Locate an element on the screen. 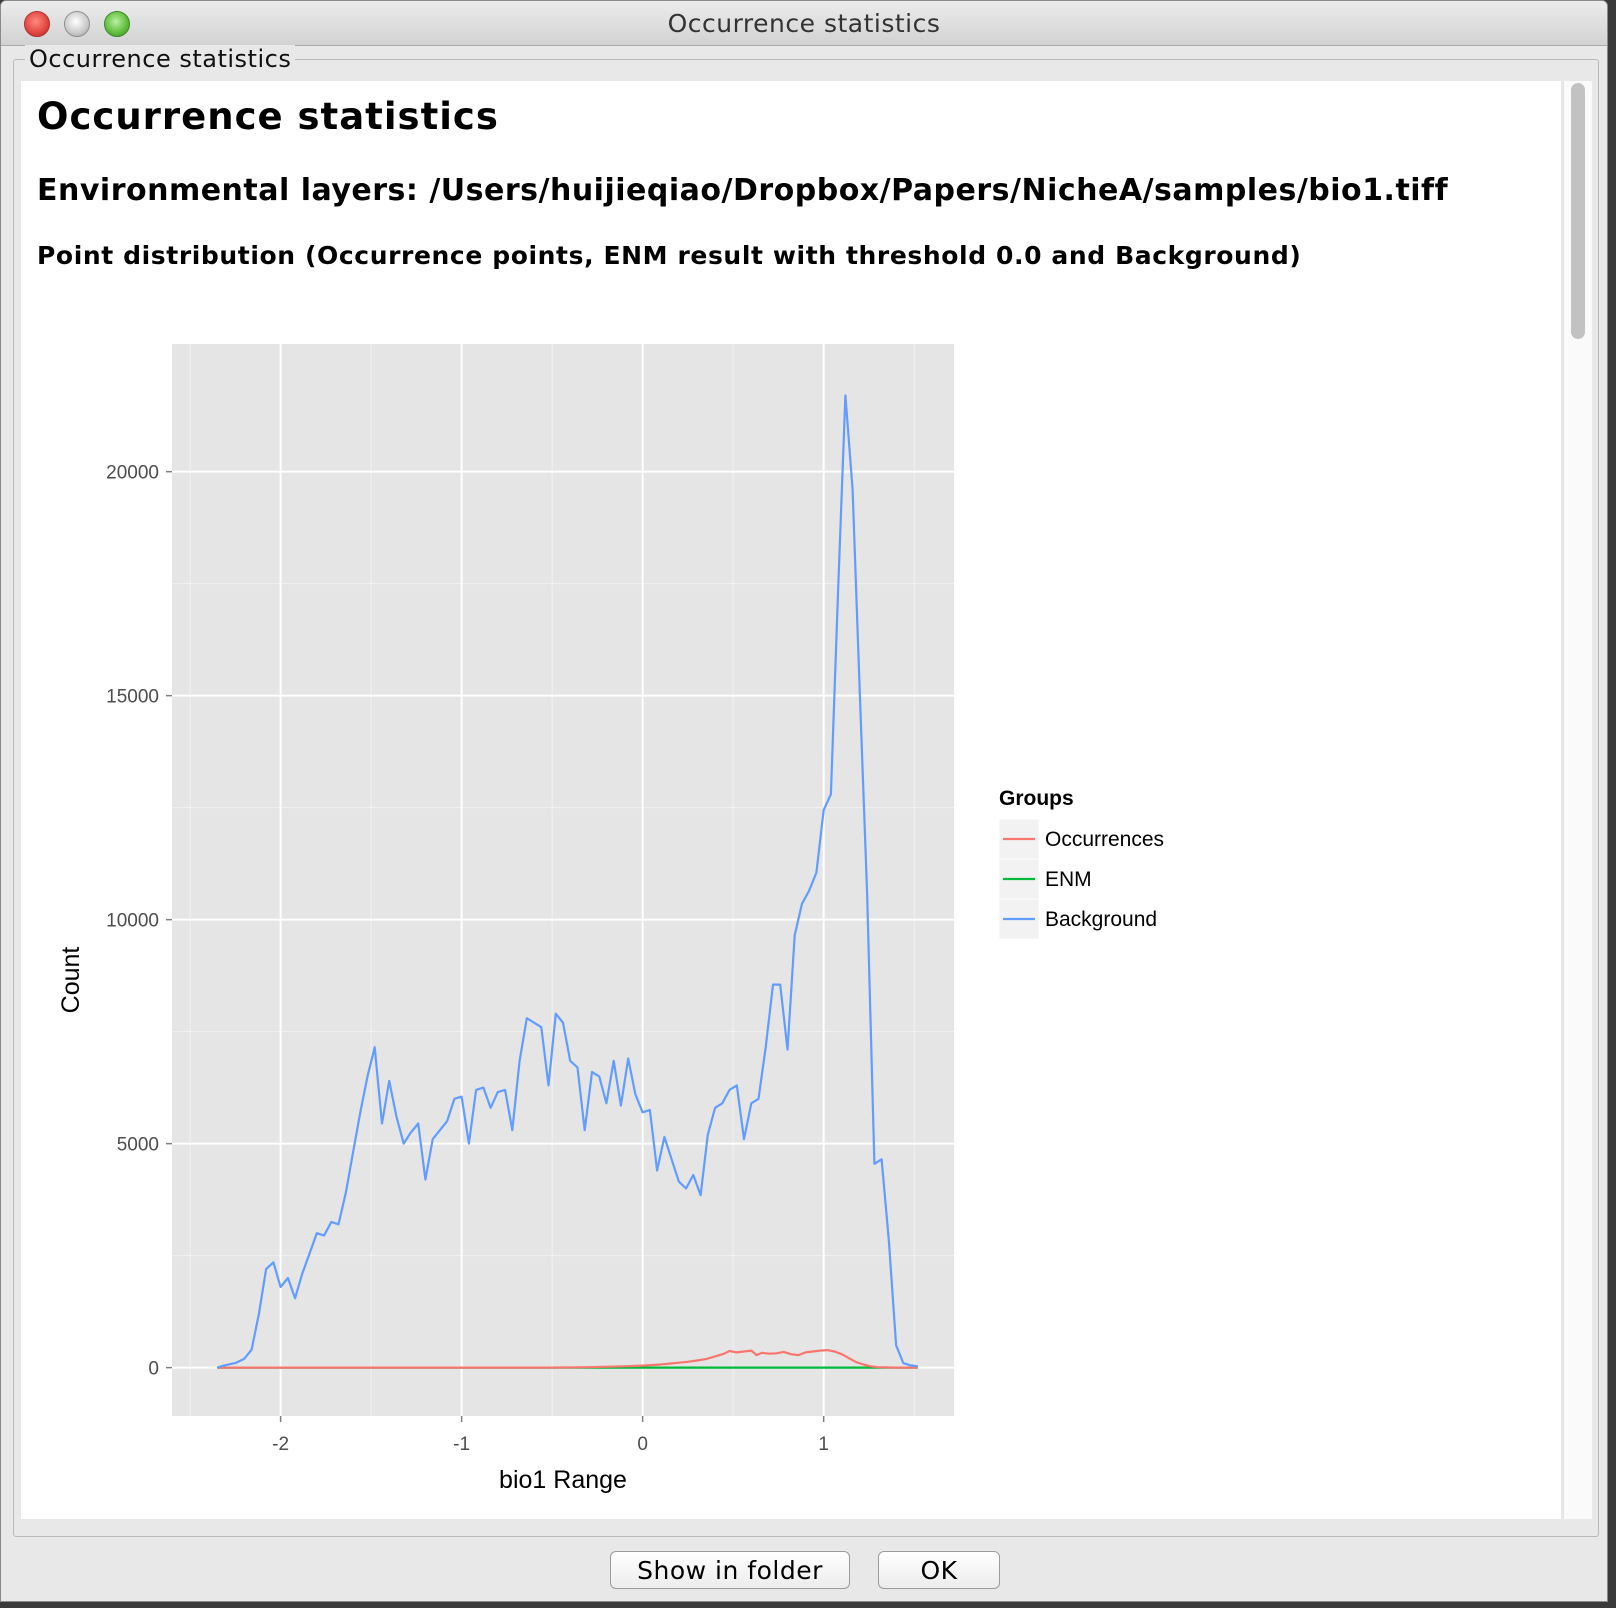  y-tick-label: 20000 is located at coordinates (132, 473).